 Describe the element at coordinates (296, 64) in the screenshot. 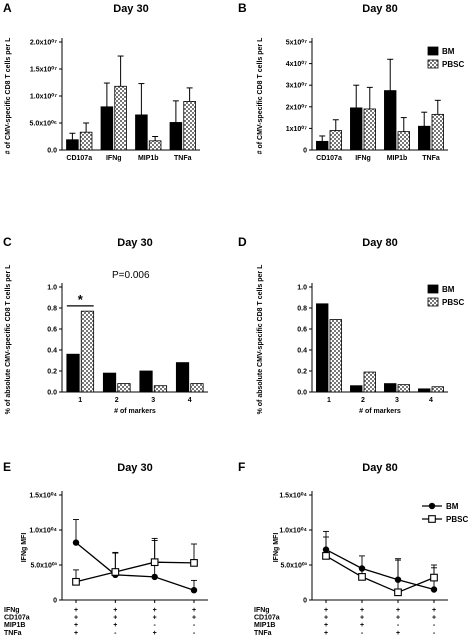

I see `y-tick-label: 4x10⁰⁷` at that location.